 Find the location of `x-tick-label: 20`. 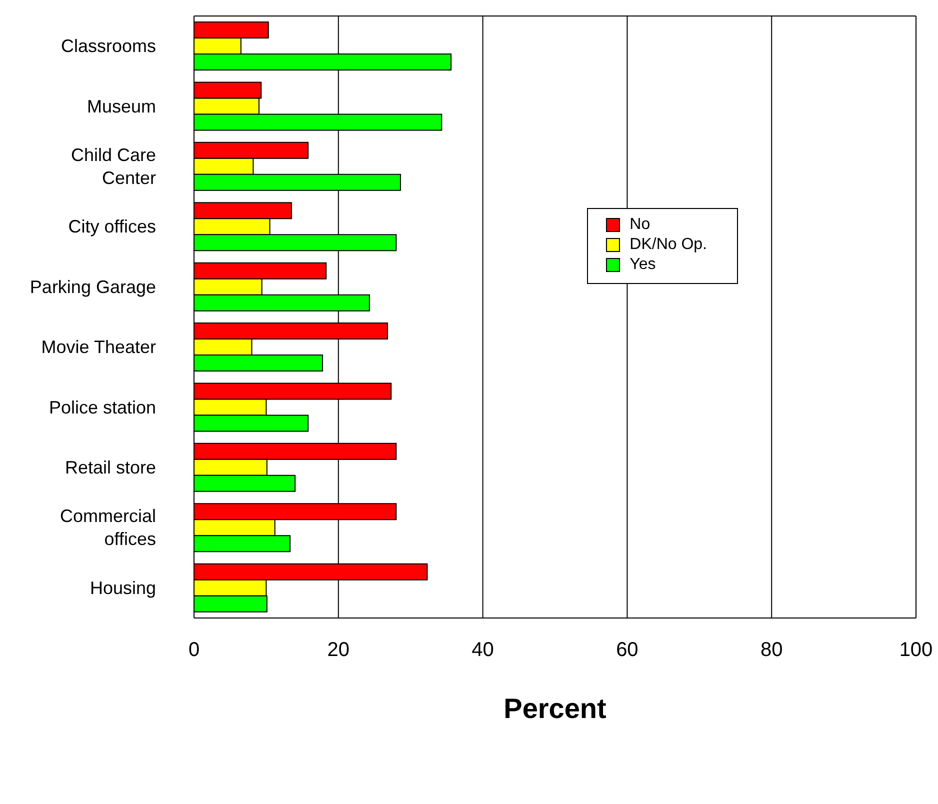

x-tick-label: 20 is located at coordinates (338, 650).